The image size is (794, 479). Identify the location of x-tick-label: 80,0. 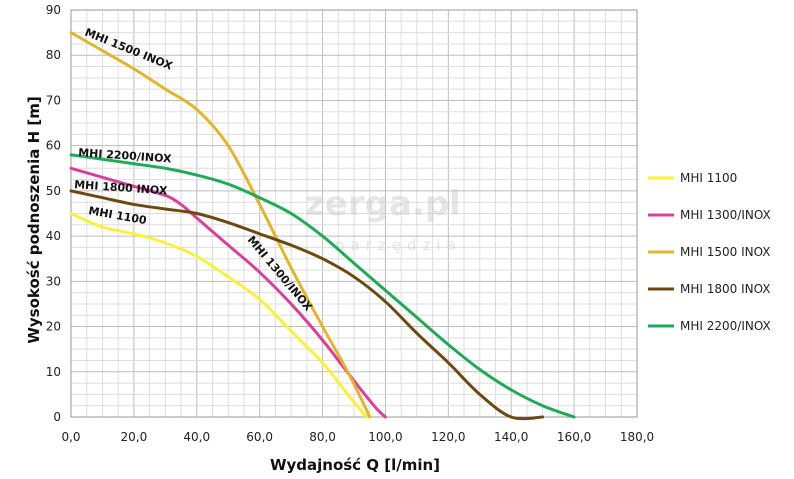
(322, 437).